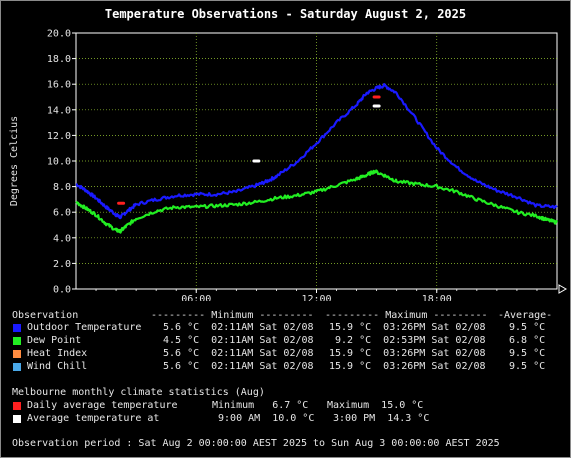 The width and height of the screenshot is (571, 458). Describe the element at coordinates (62, 187) in the screenshot. I see `y-tick-label: 8.0` at that location.